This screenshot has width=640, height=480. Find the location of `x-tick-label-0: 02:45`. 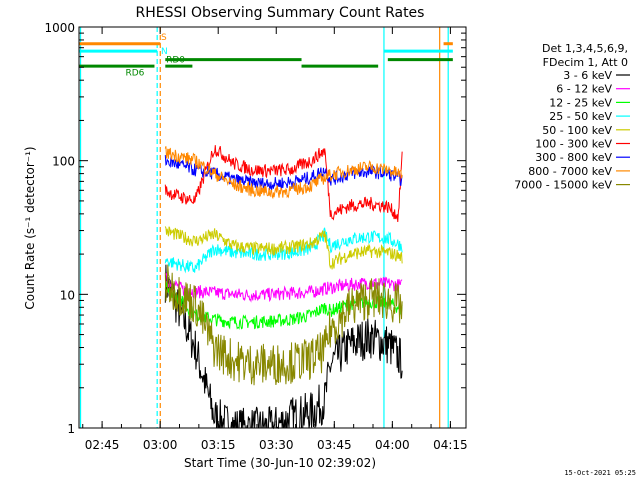

x-tick-label-0: 02:45 is located at coordinates (102, 445).